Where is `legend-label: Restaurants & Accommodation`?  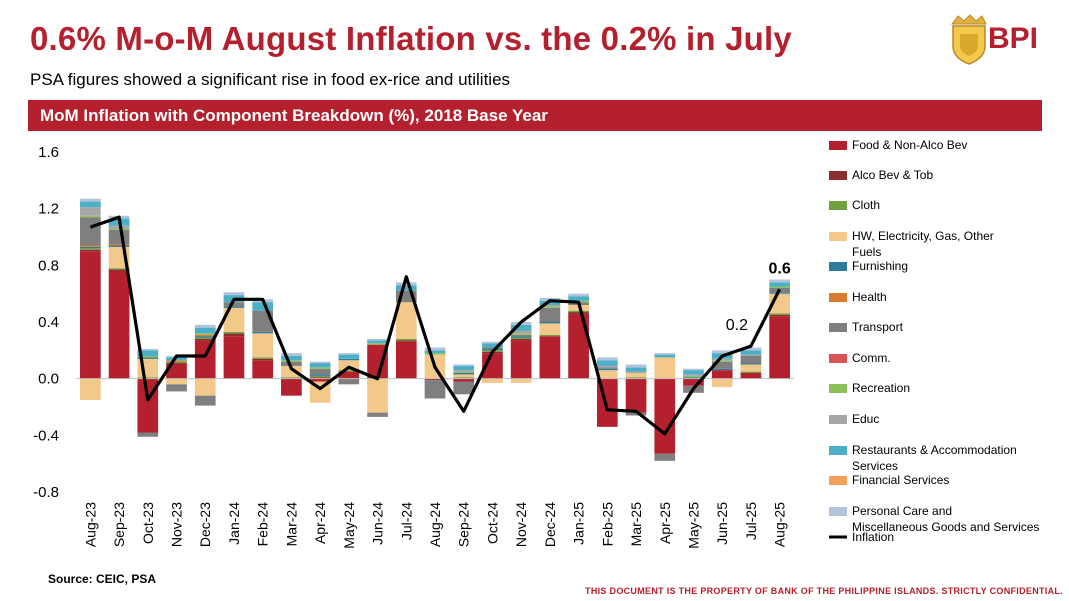
legend-label: Restaurants & Accommodation is located at coordinates (934, 450).